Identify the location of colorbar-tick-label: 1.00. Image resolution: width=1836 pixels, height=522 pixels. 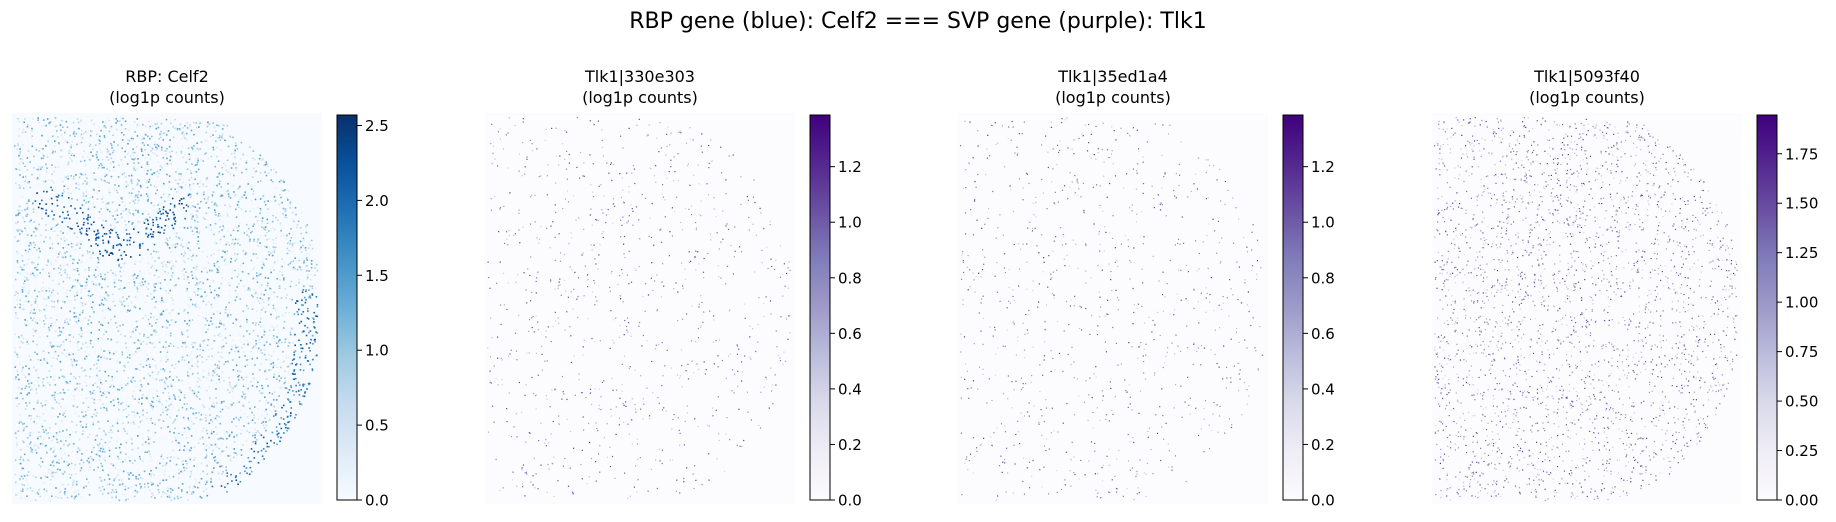
(1801, 303).